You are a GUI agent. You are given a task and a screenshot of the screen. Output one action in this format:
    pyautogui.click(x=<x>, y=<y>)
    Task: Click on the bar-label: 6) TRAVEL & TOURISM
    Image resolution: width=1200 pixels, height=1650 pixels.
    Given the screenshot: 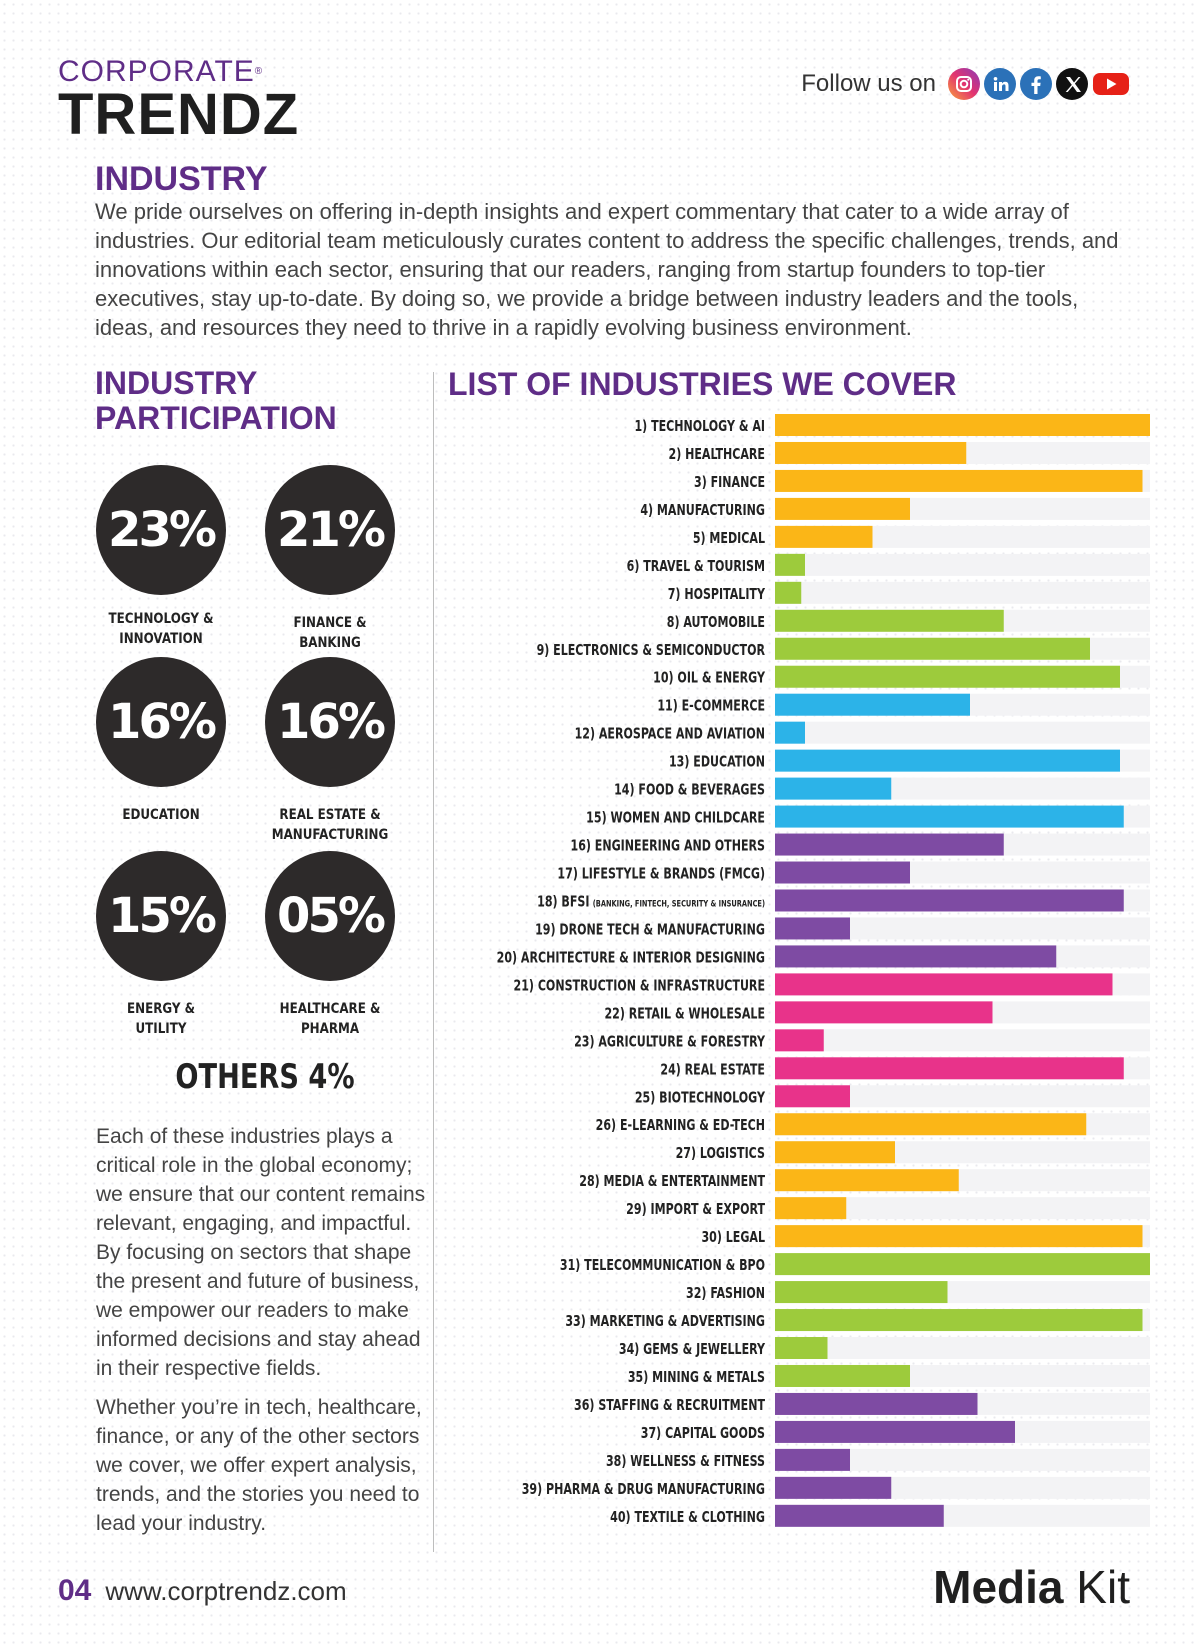 What is the action you would take?
    pyautogui.click(x=696, y=566)
    